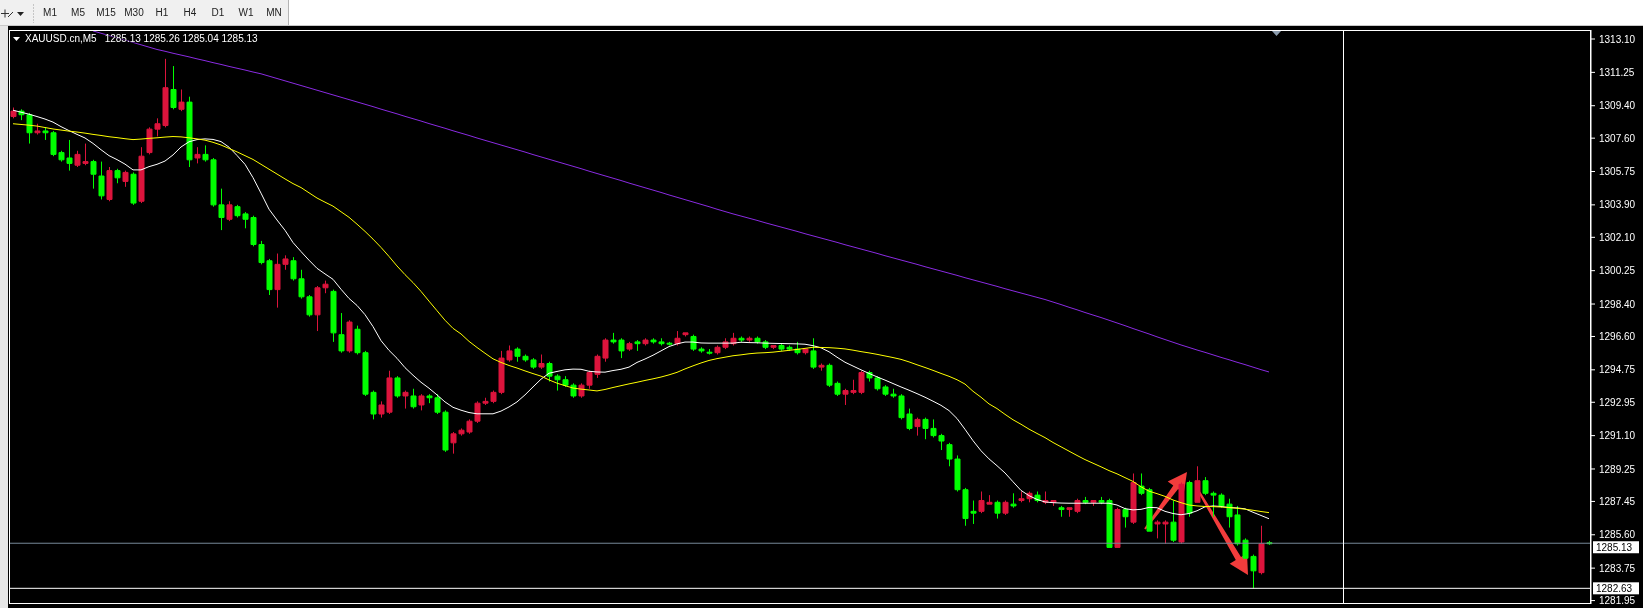 The width and height of the screenshot is (1643, 608). I want to click on ref-line-label: 1285.13, so click(1614, 547).